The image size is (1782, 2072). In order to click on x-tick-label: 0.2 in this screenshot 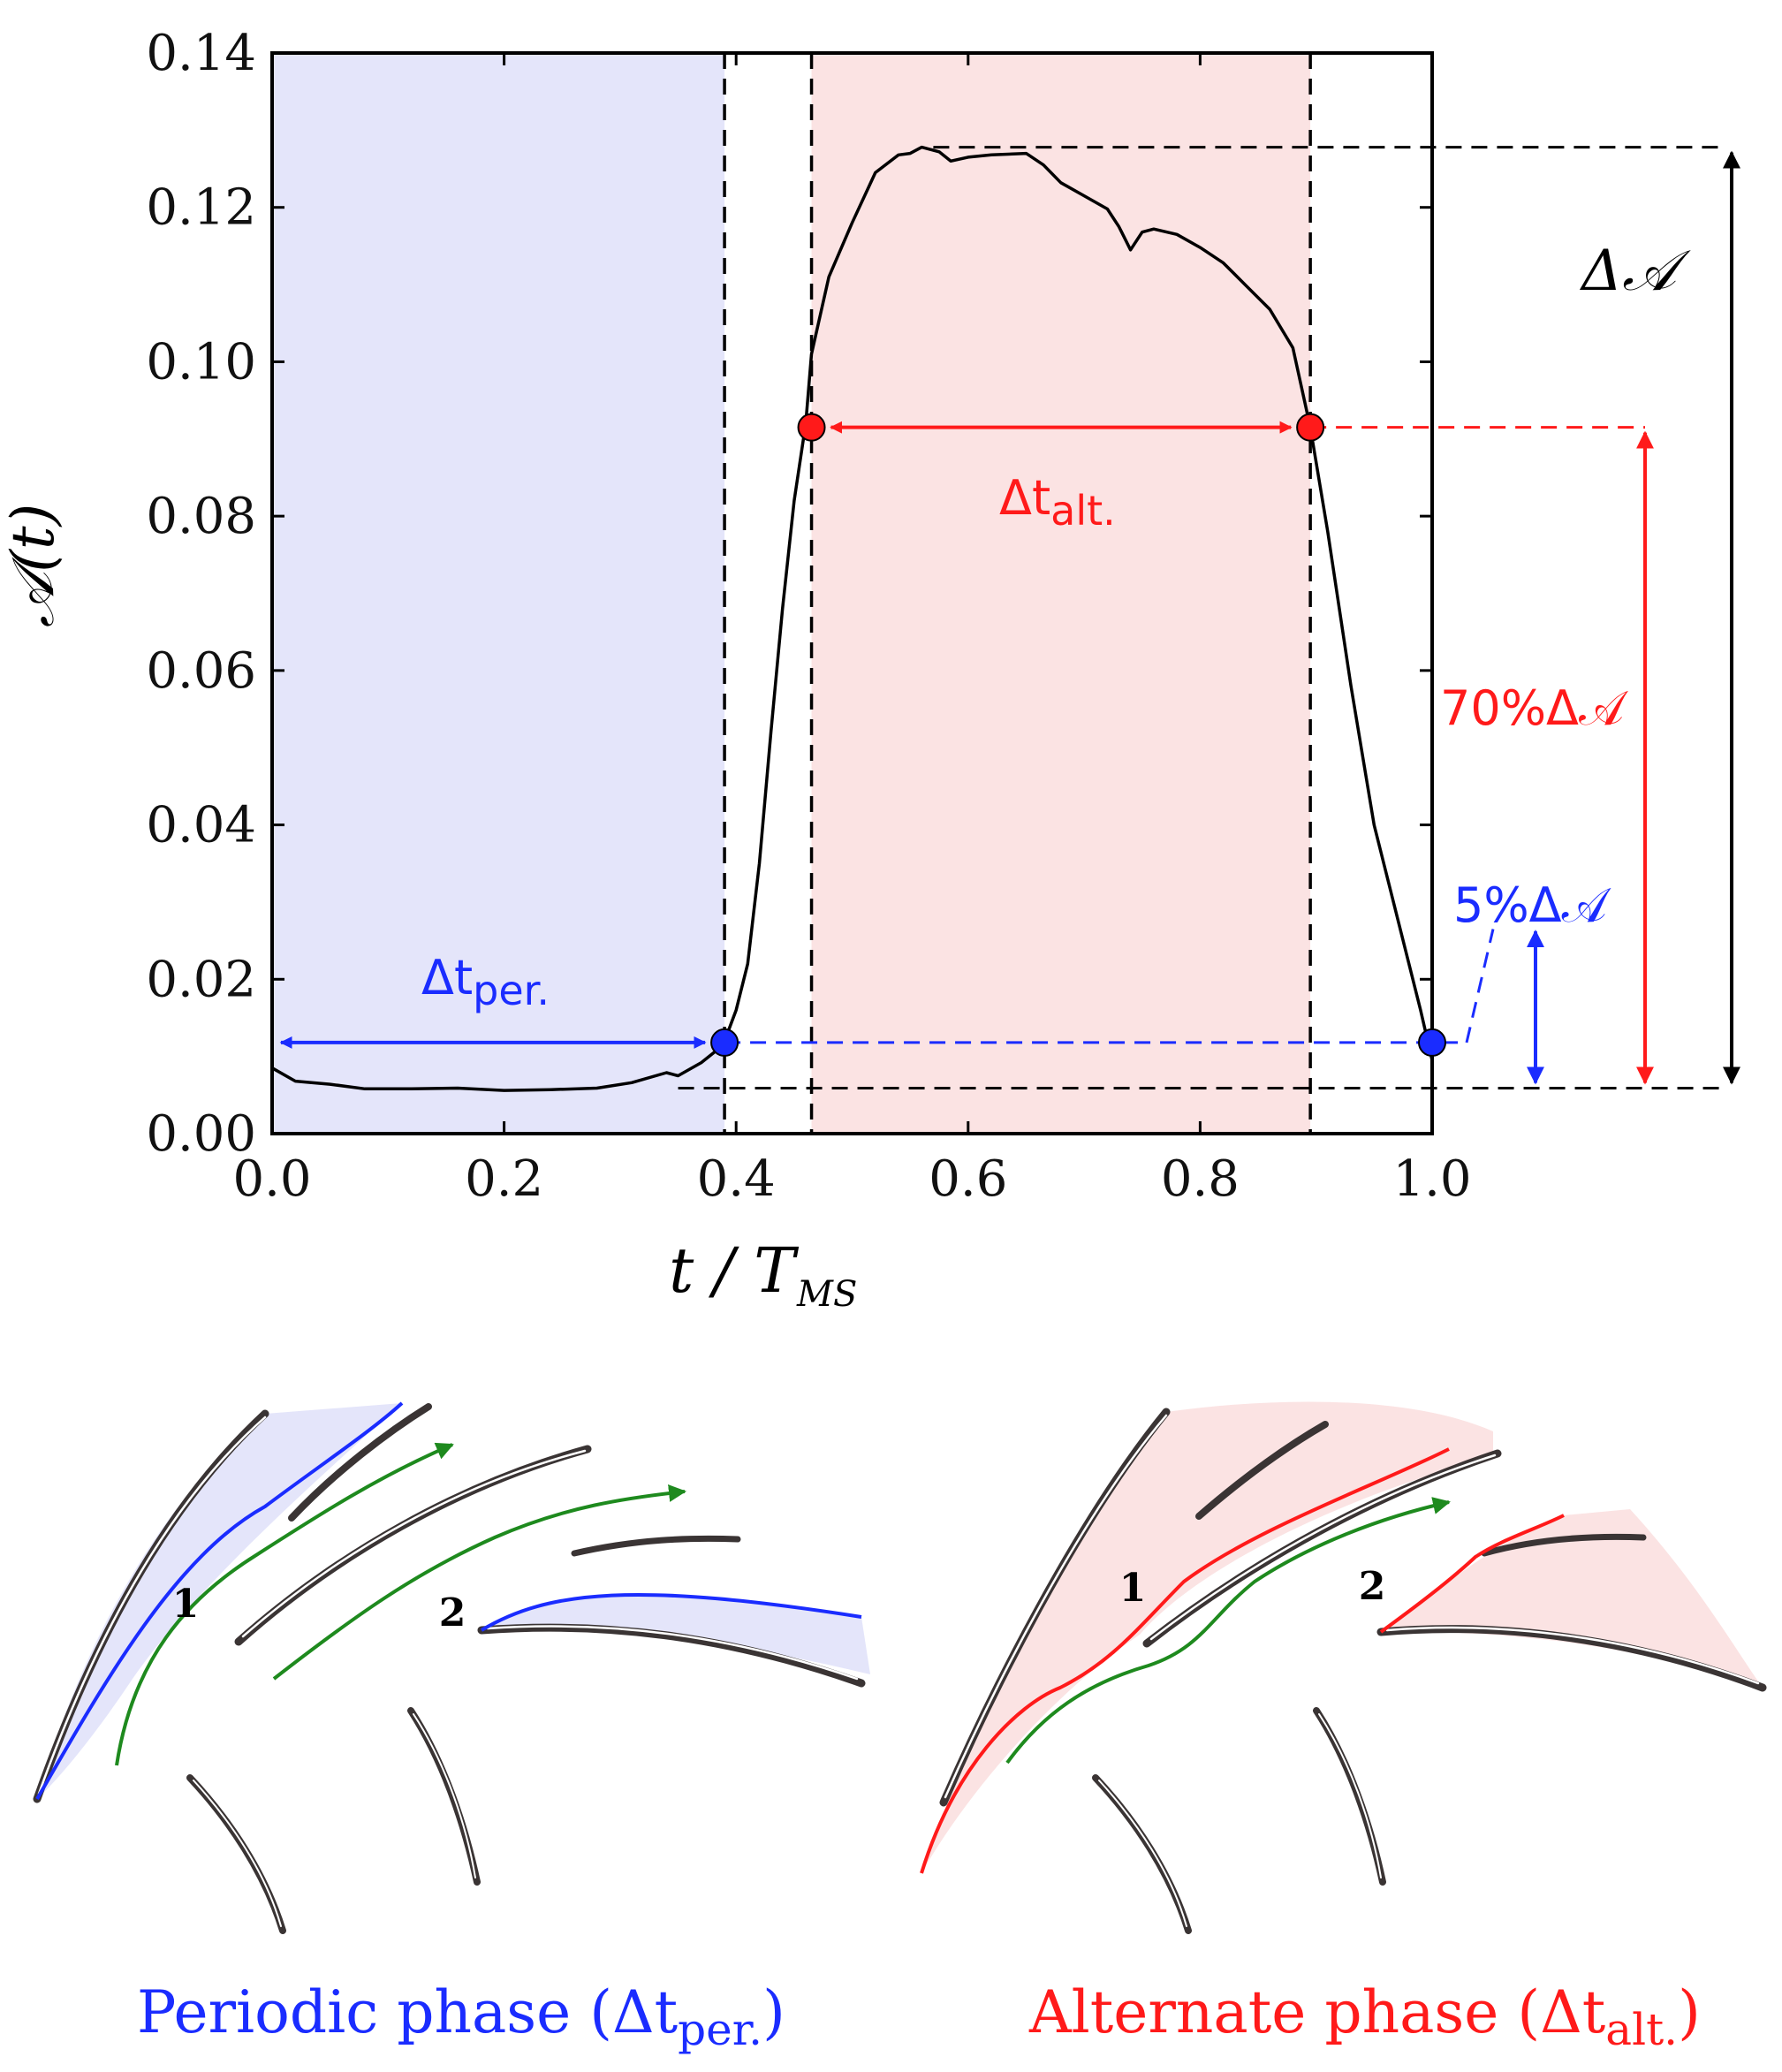, I will do `click(504, 1179)`.